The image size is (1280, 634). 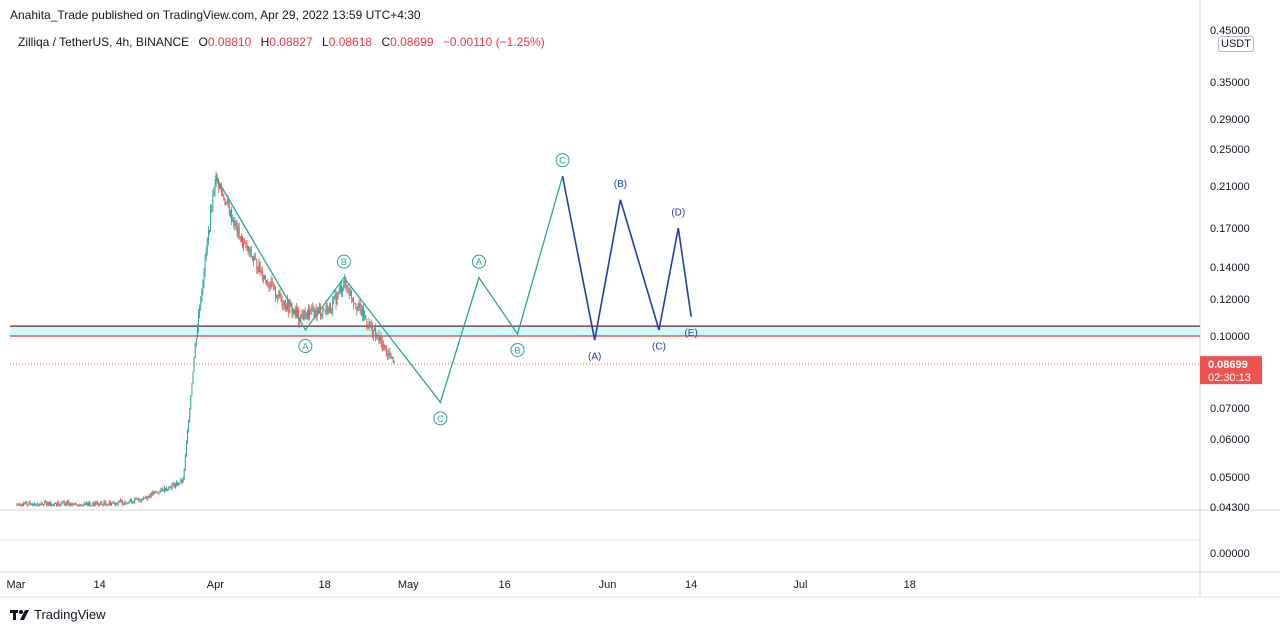 What do you see at coordinates (505, 585) in the screenshot?
I see `time-tick-label: 16` at bounding box center [505, 585].